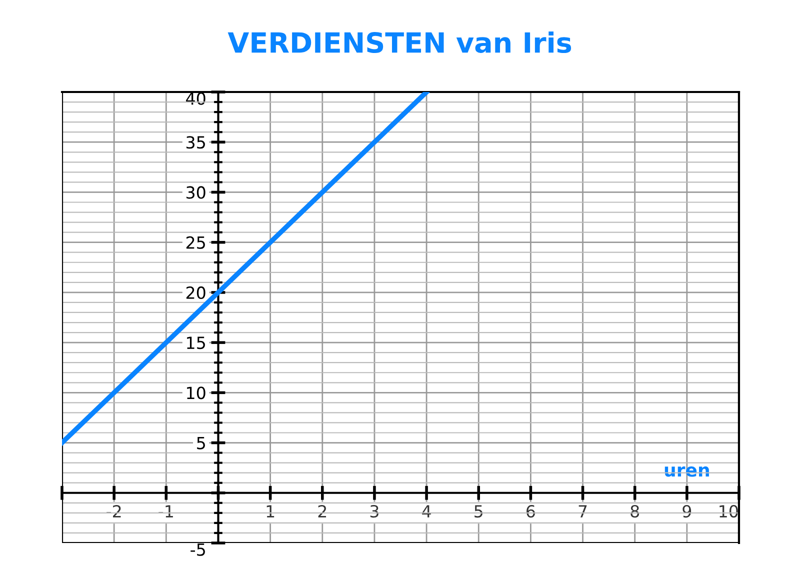 The width and height of the screenshot is (800, 584). I want to click on y-tick-label: 15, so click(196, 343).